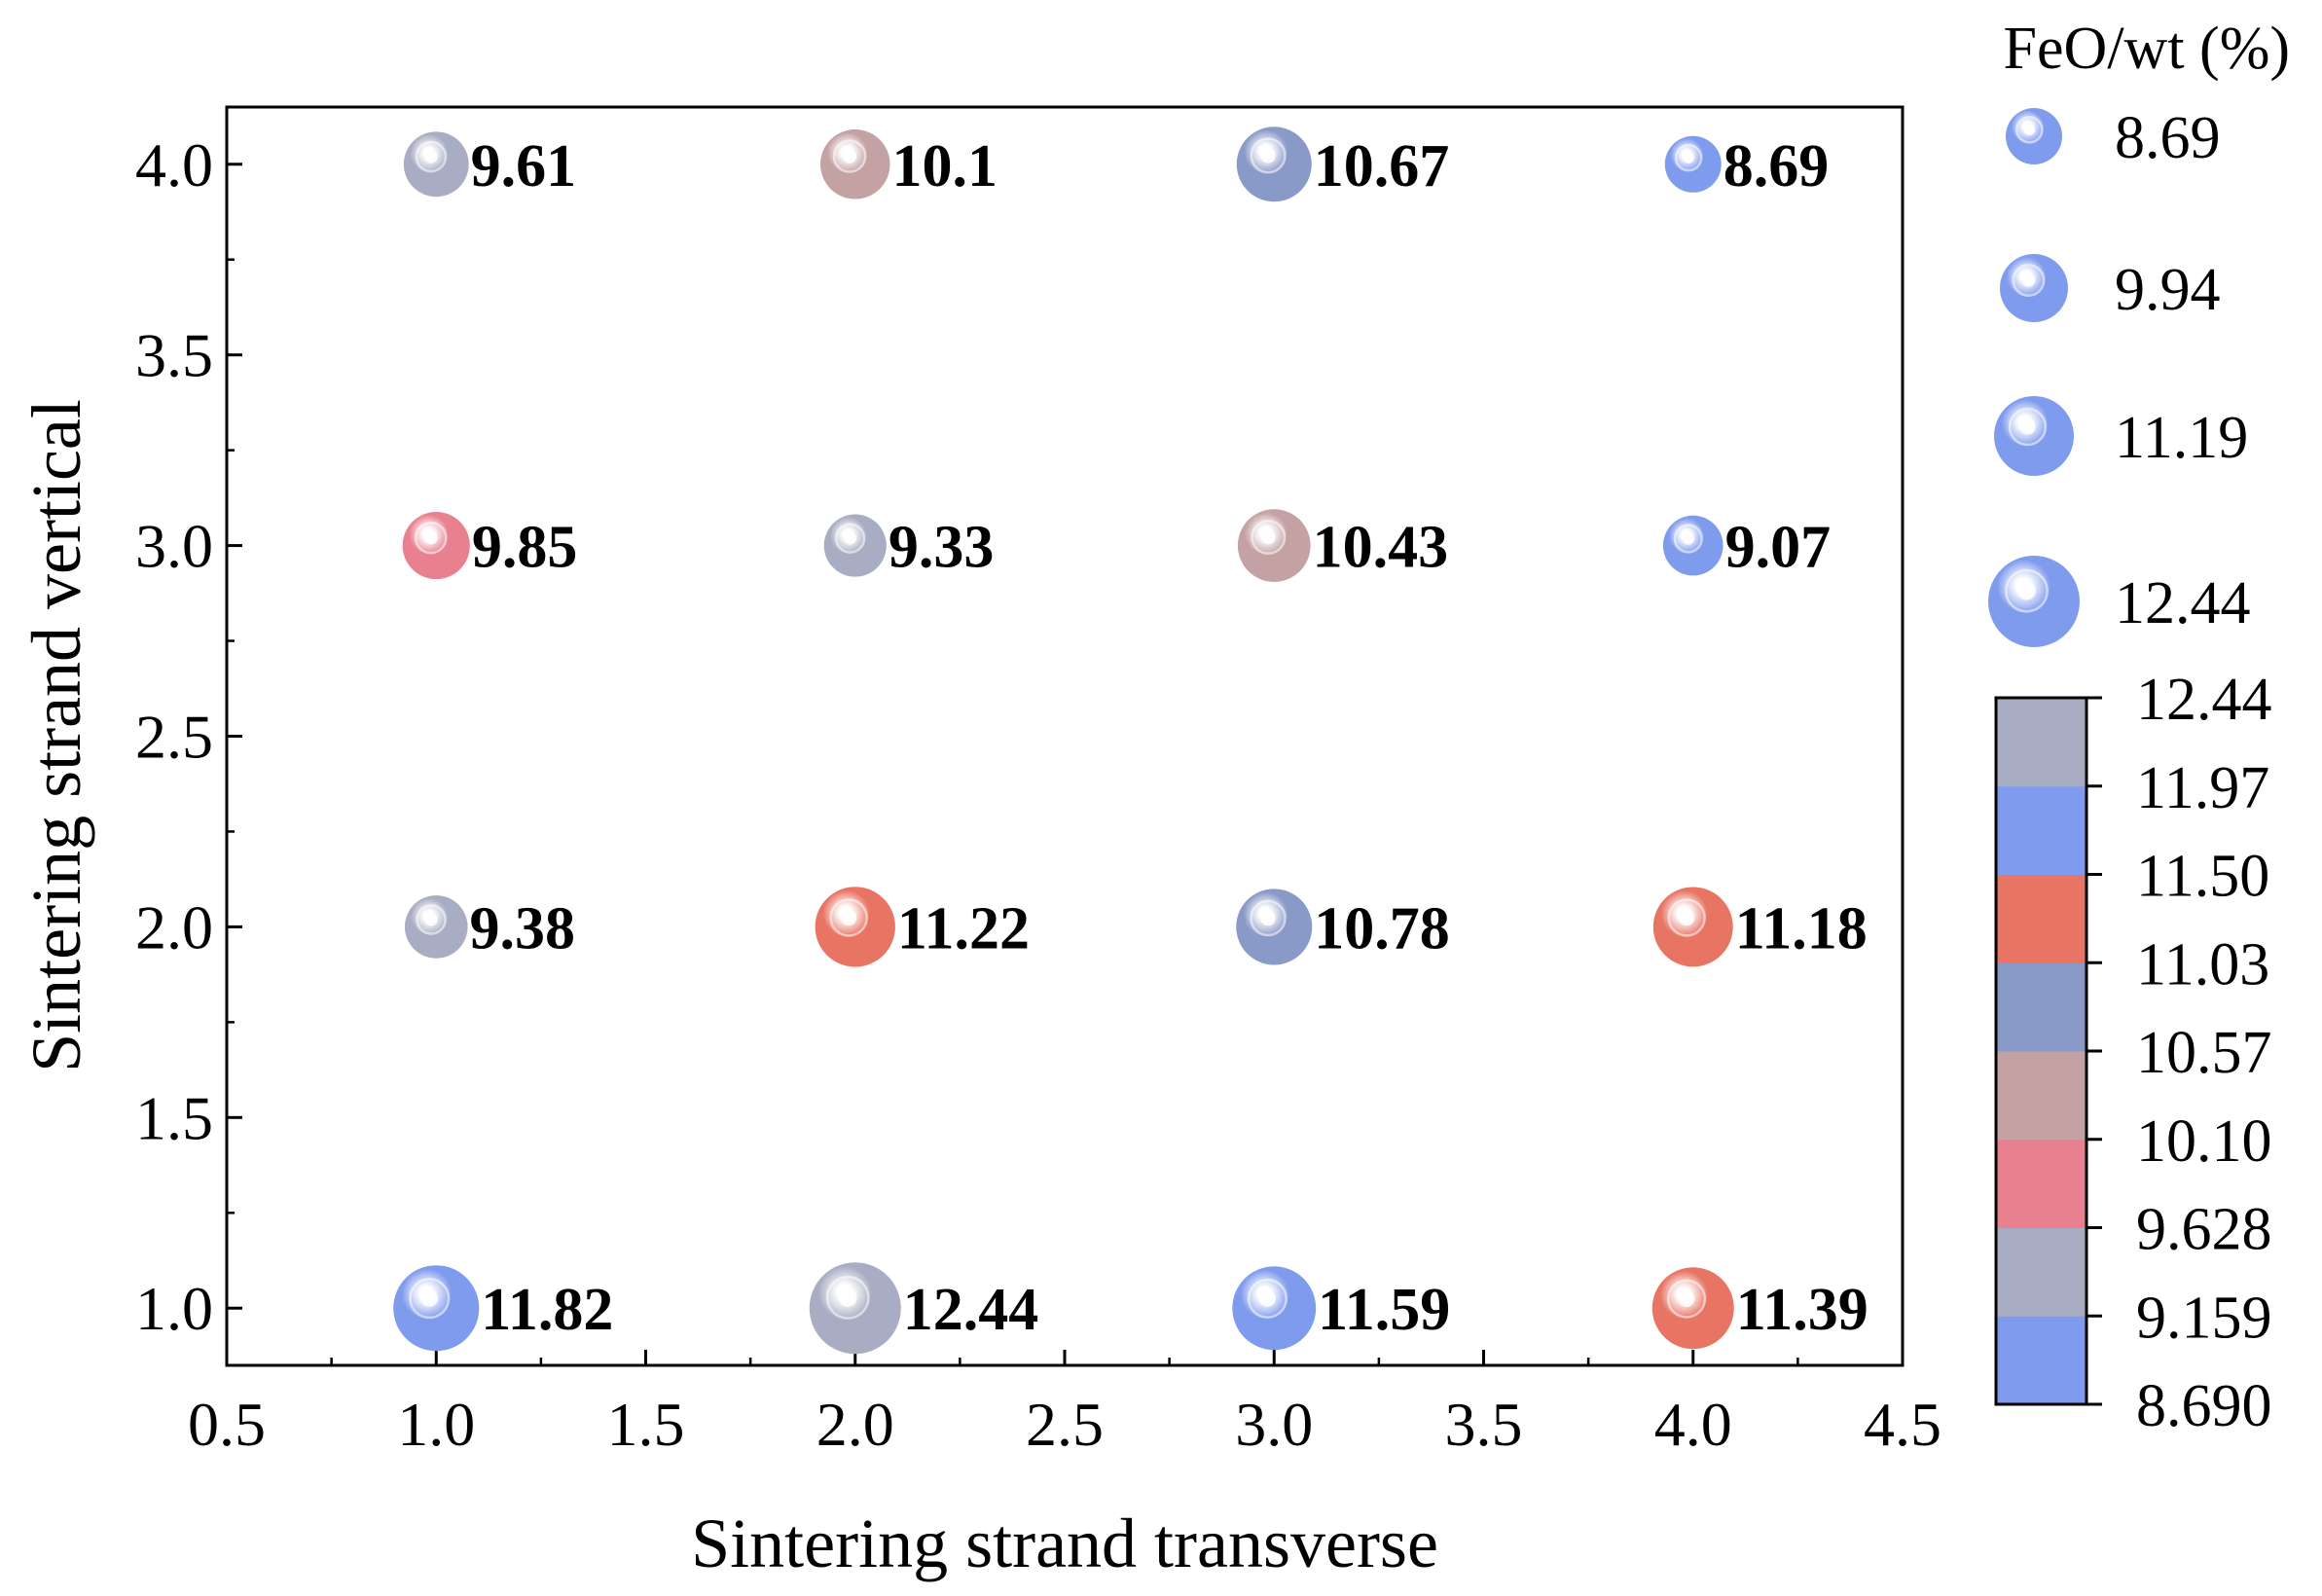 Image resolution: width=2322 pixels, height=1596 pixels. Describe the element at coordinates (2202, 964) in the screenshot. I see `colorbar-tick-label: 11.03` at that location.